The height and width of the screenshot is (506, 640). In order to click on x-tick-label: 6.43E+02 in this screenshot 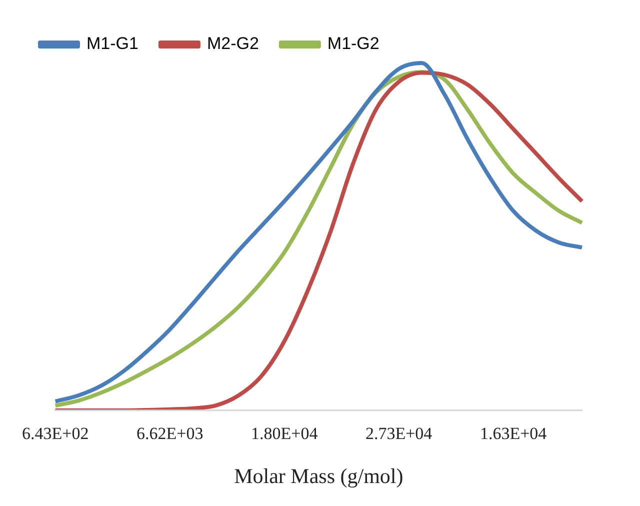, I will do `click(55, 434)`.